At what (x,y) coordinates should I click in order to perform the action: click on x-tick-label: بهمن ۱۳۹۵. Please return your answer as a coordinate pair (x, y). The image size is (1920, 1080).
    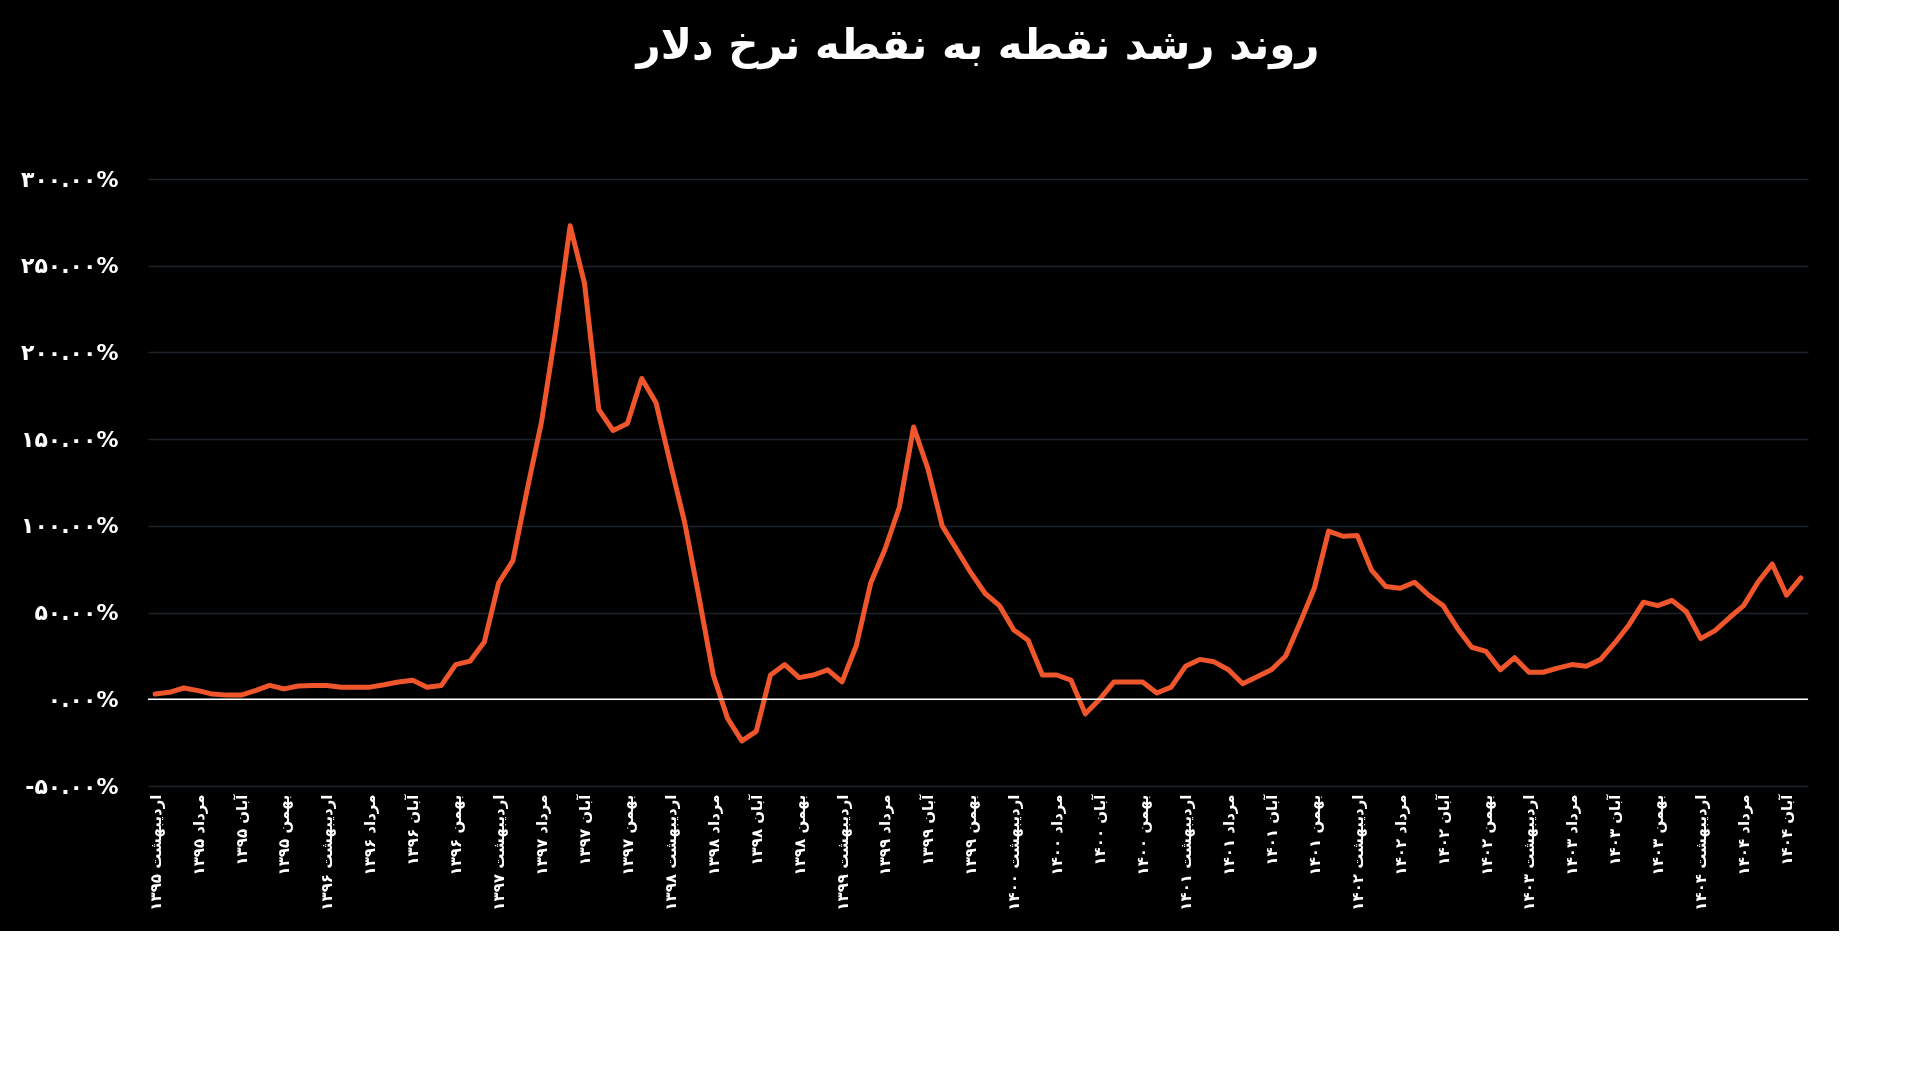
    Looking at the image, I should click on (284, 835).